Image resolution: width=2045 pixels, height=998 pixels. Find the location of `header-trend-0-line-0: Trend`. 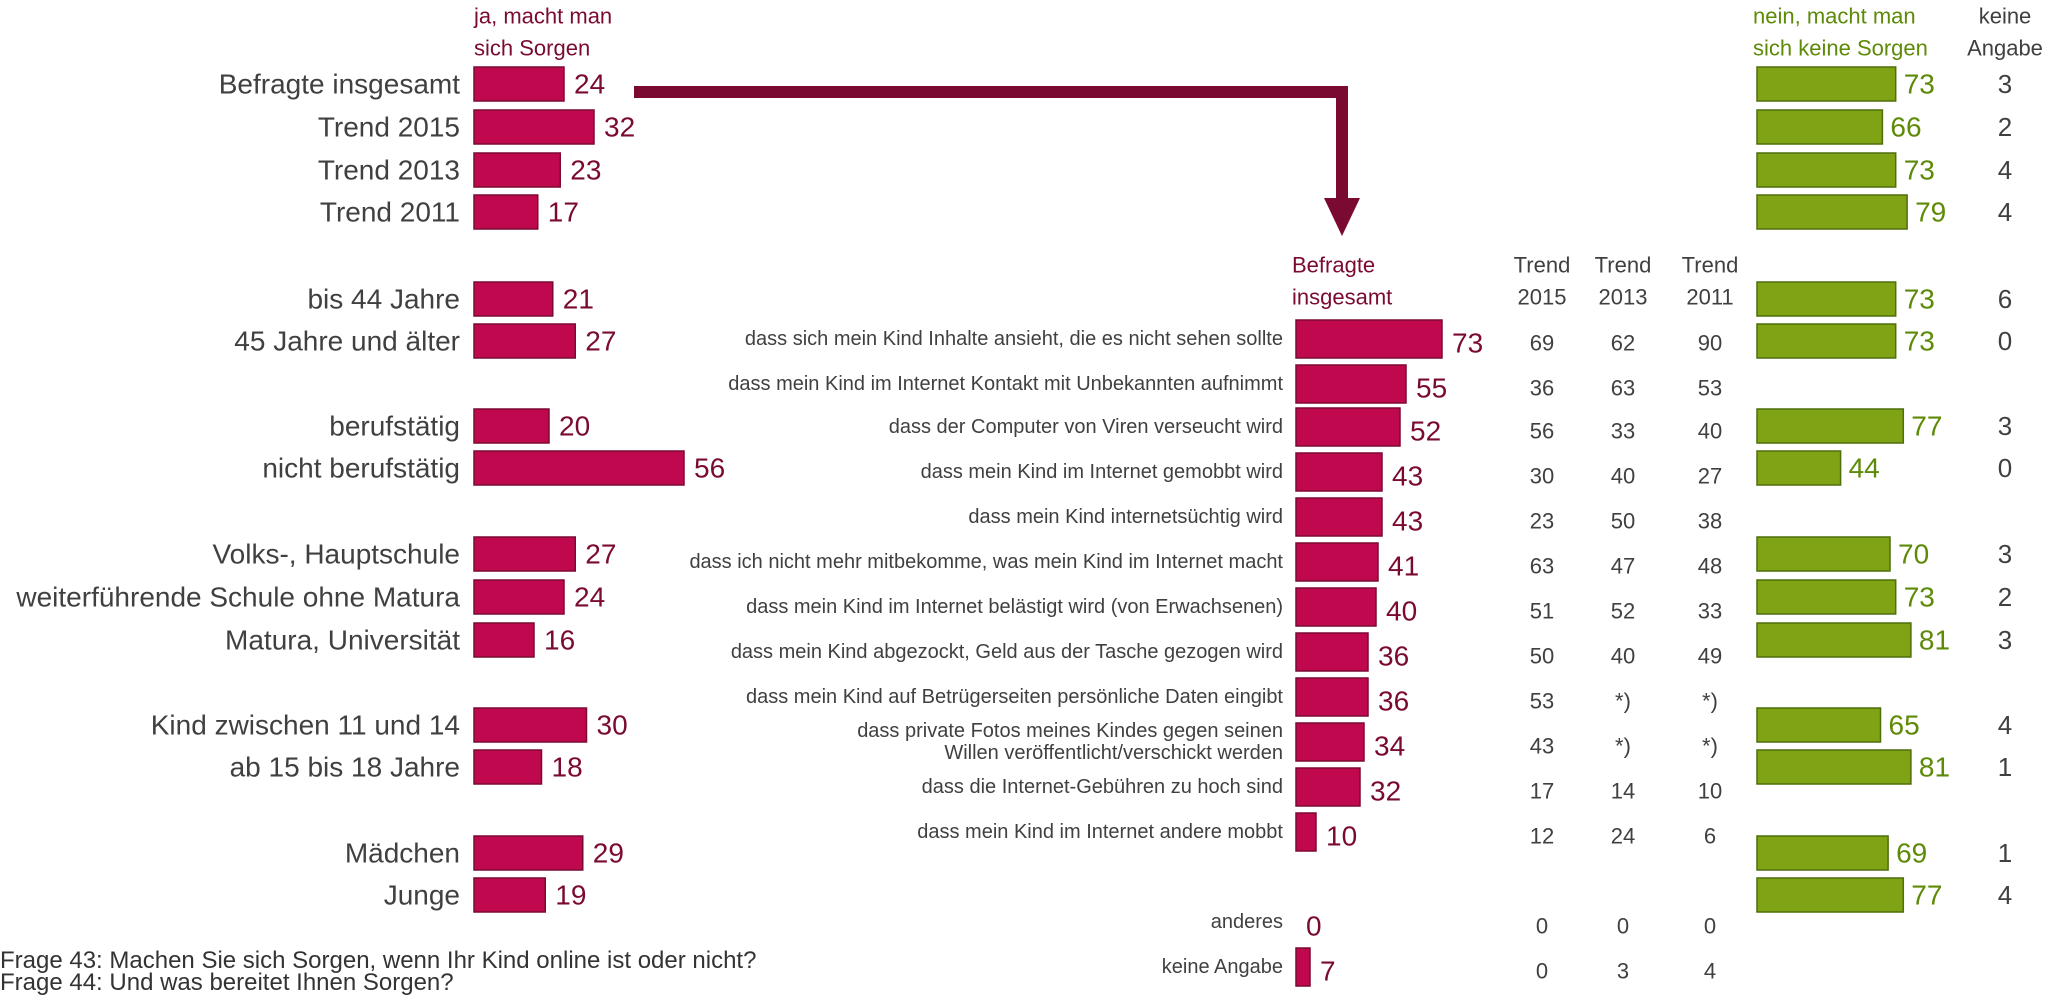

header-trend-0-line-0: Trend is located at coordinates (1542, 265).